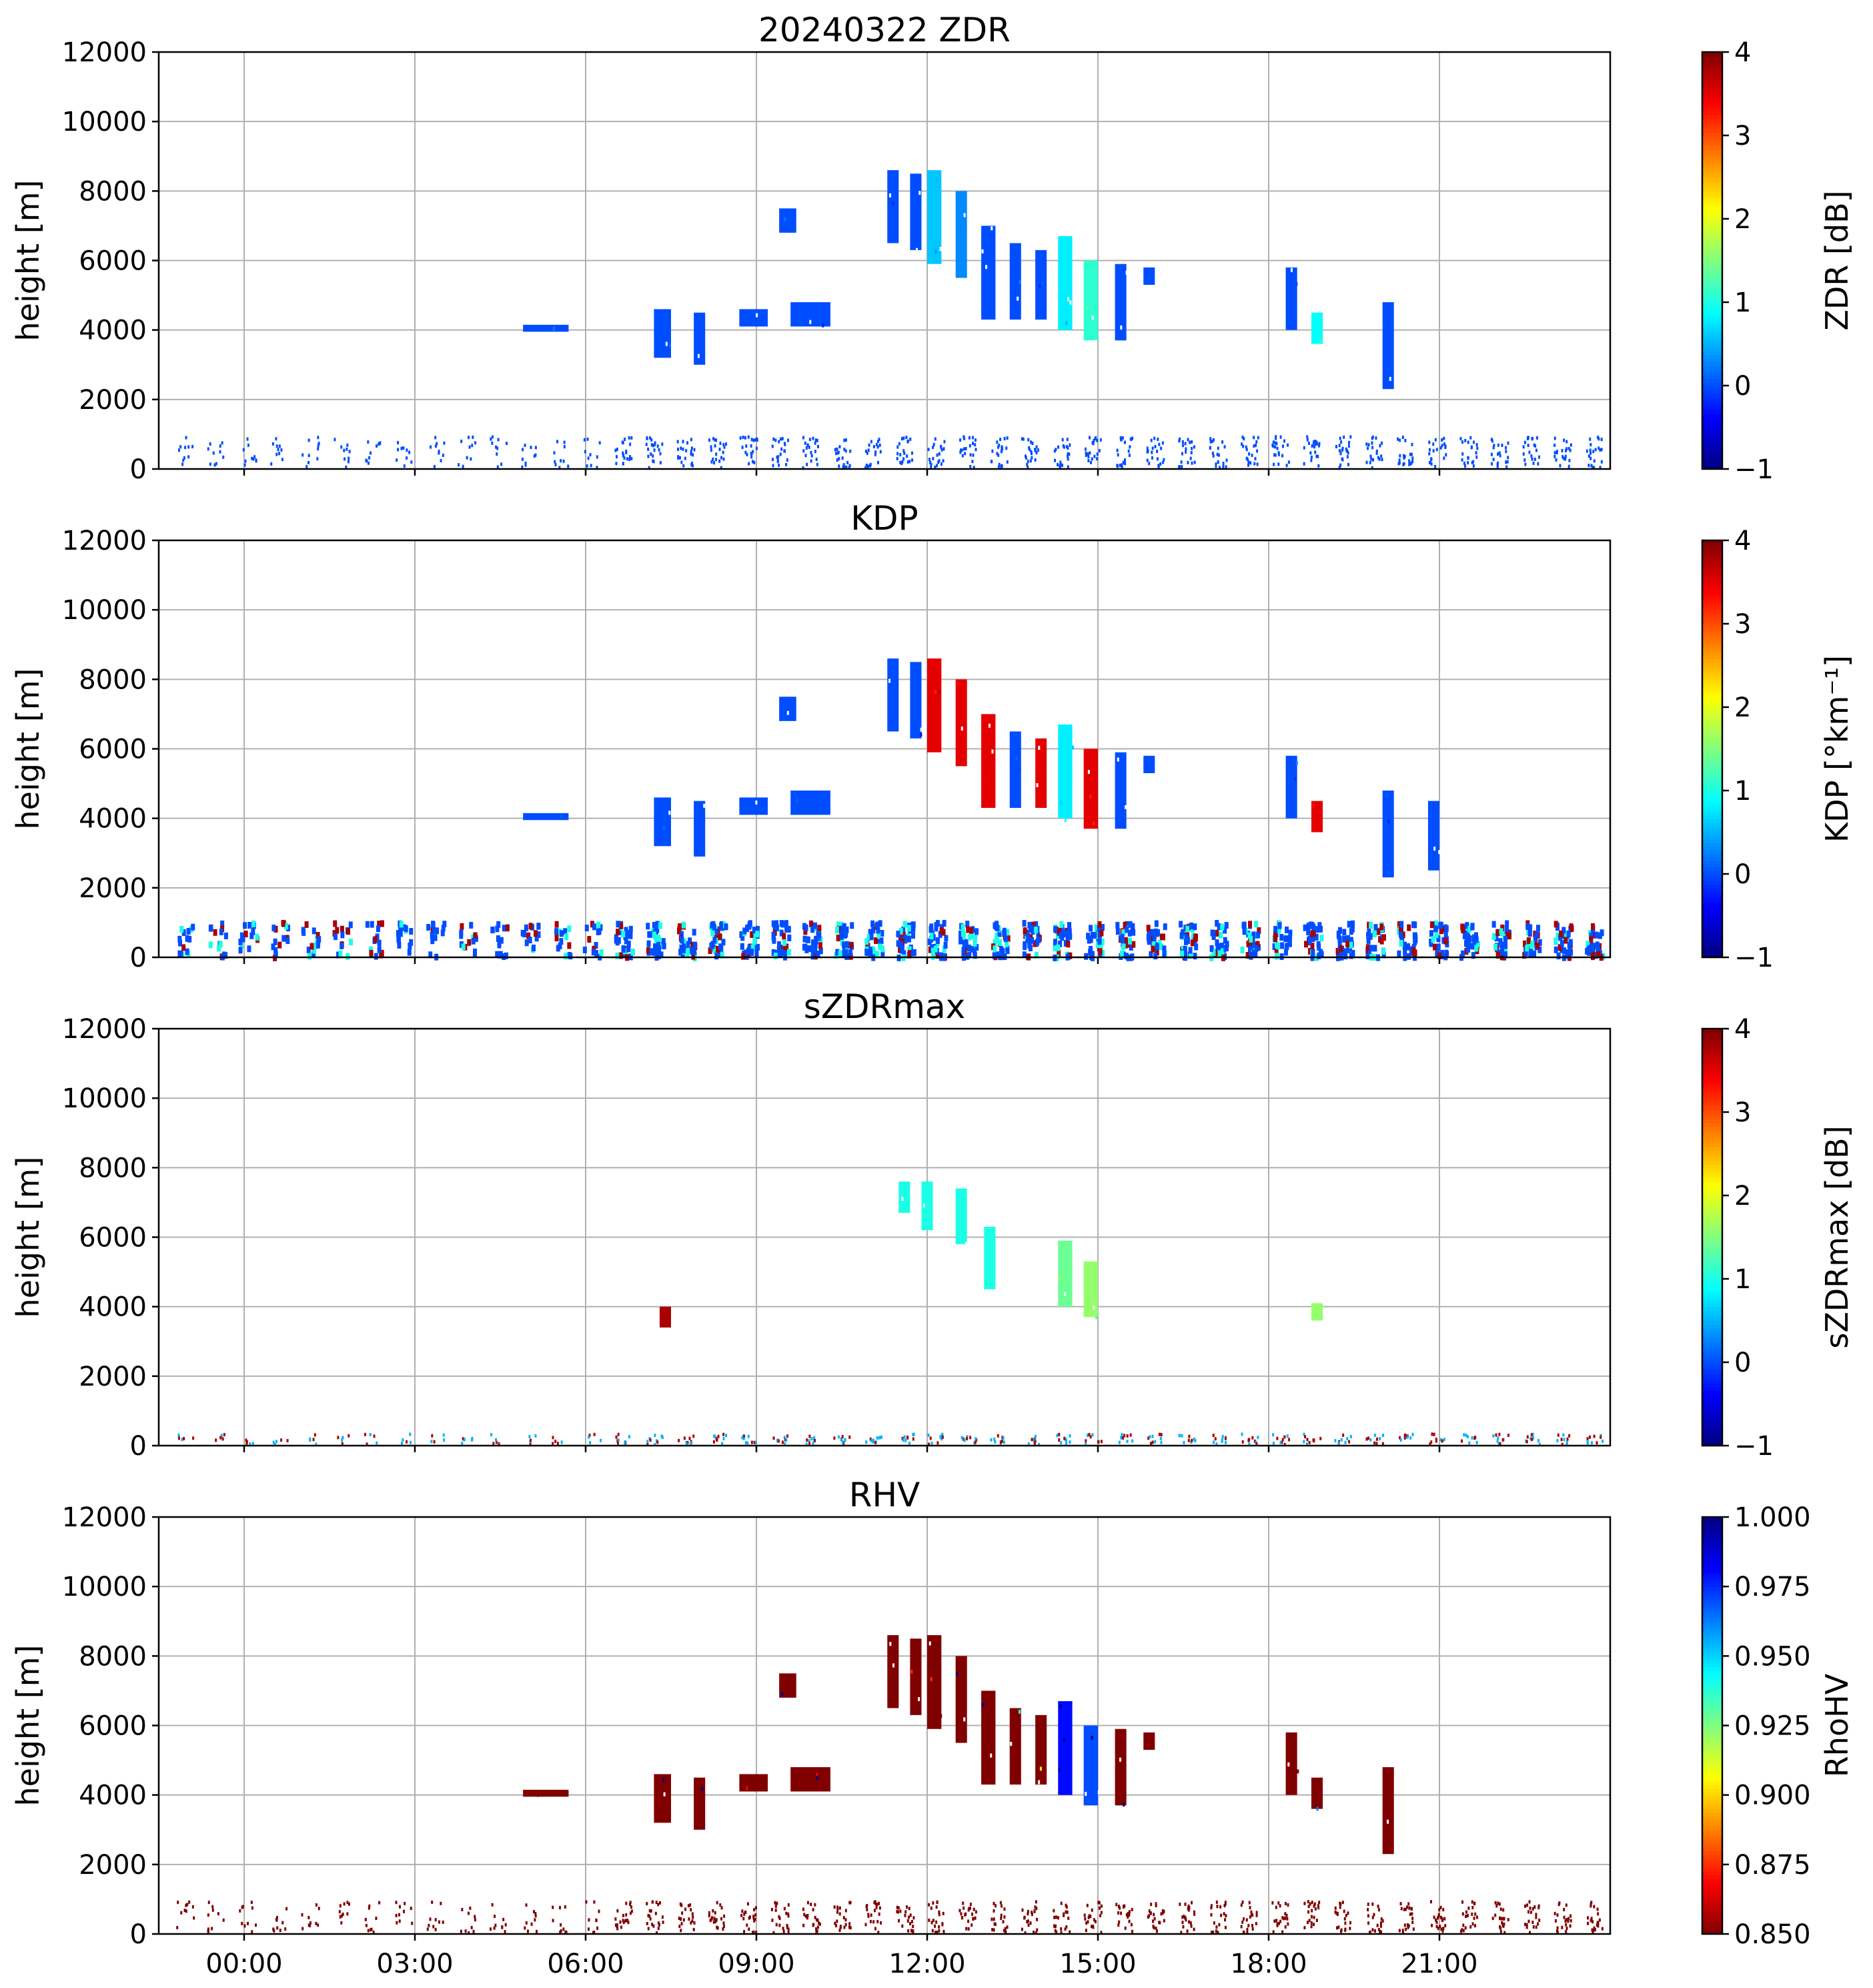 The height and width of the screenshot is (1988, 1873). I want to click on echo-regions, so click(991, 1254).